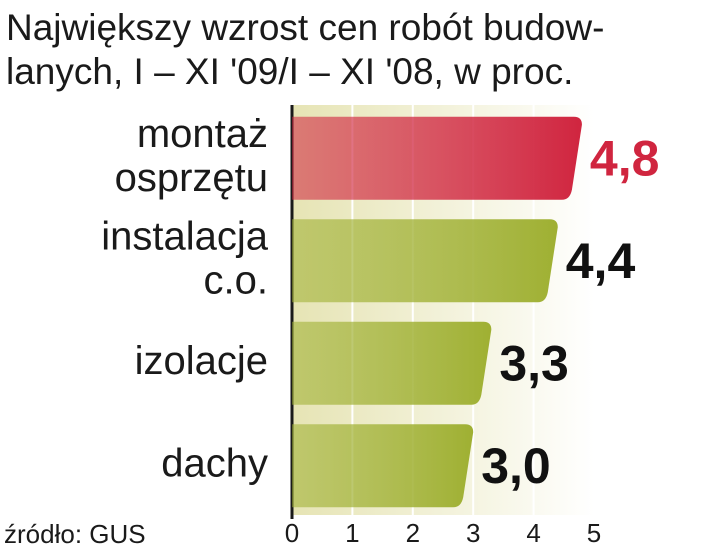 Image resolution: width=720 pixels, height=560 pixels. What do you see at coordinates (413, 533) in the screenshot?
I see `x-tick-label: 2` at bounding box center [413, 533].